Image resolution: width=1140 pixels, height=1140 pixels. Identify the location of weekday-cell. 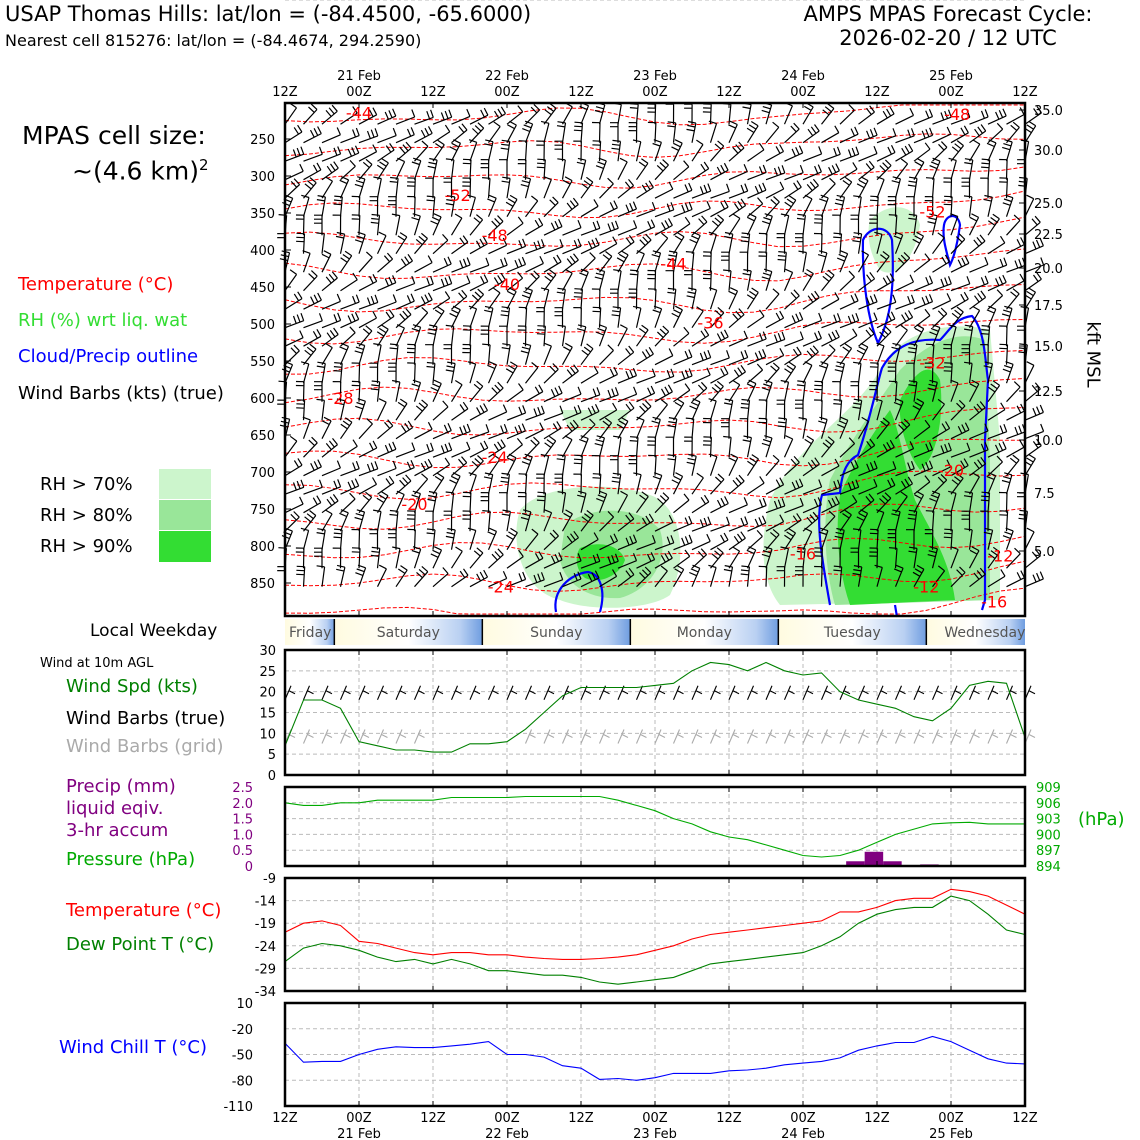
(704, 632).